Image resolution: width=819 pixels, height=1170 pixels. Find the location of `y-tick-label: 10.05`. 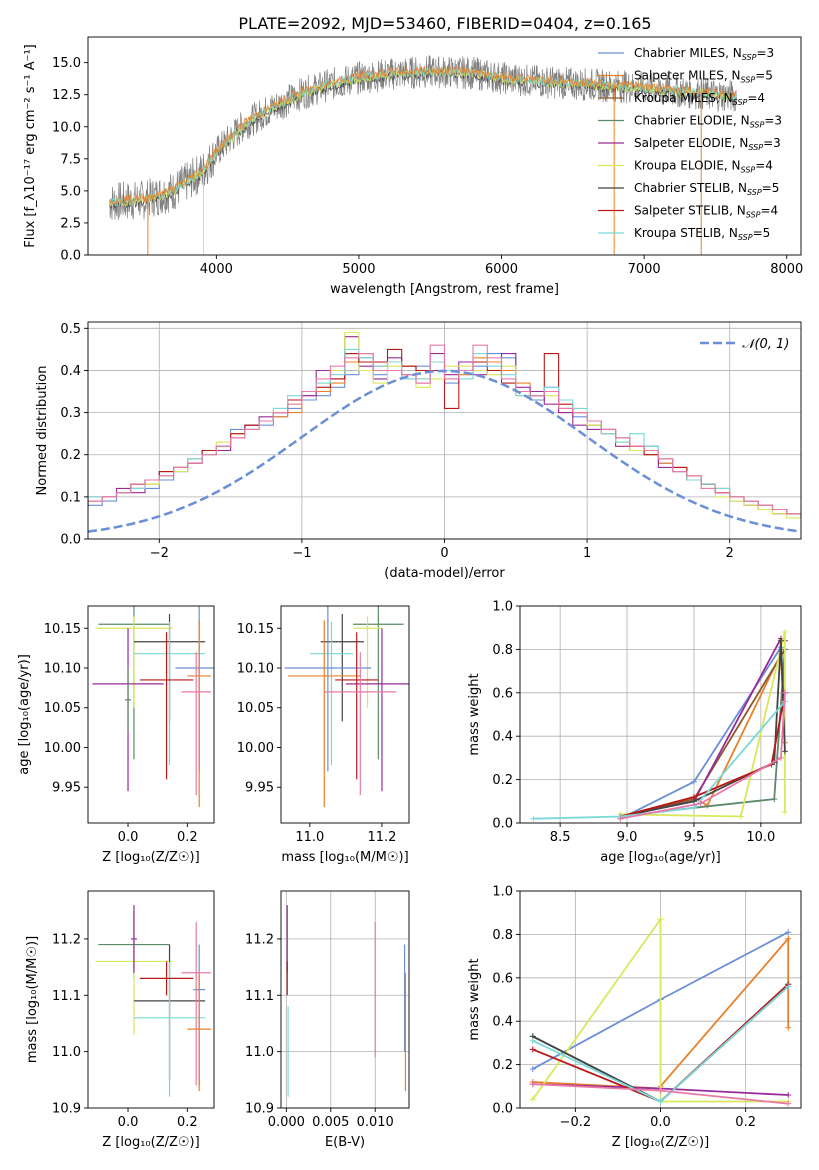

y-tick-label: 10.05 is located at coordinates (255, 708).